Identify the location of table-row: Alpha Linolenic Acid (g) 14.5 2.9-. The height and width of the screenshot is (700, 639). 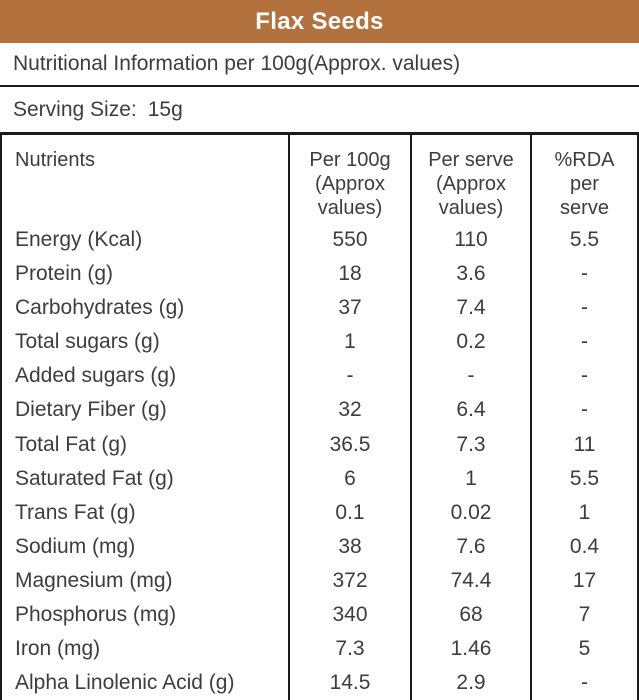
(319, 683).